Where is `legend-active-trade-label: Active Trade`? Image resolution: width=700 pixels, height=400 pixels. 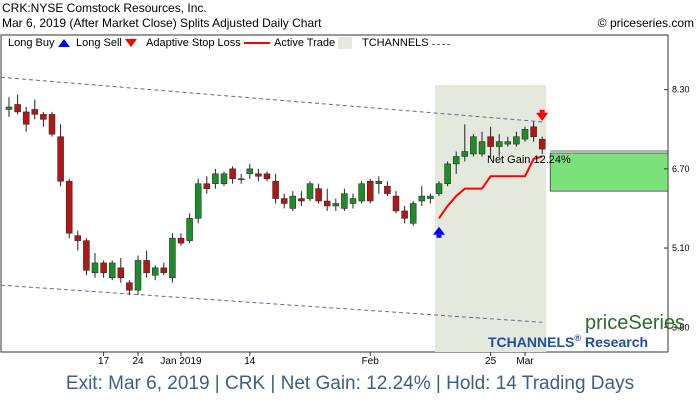
legend-active-trade-label: Active Trade is located at coordinates (305, 43).